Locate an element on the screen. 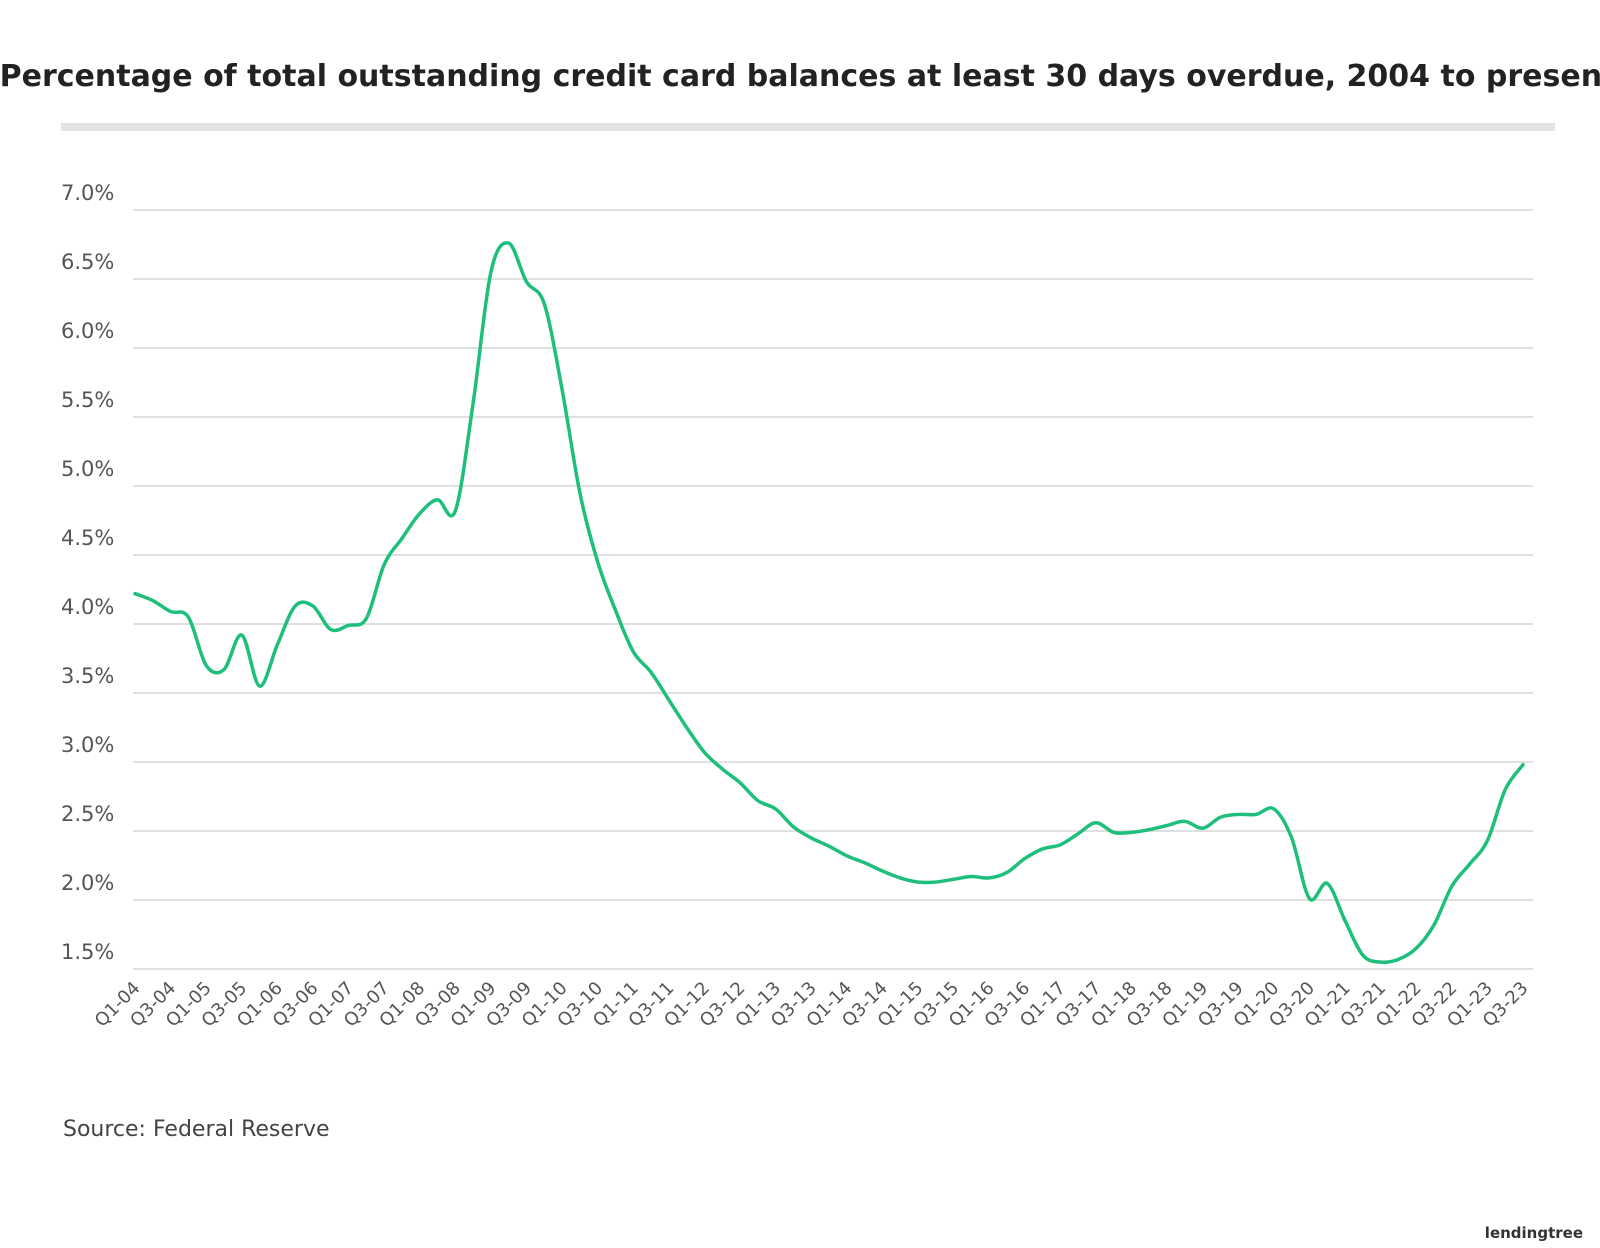 The height and width of the screenshot is (1248, 1600). y-tick-label: 3.0% is located at coordinates (87, 745).